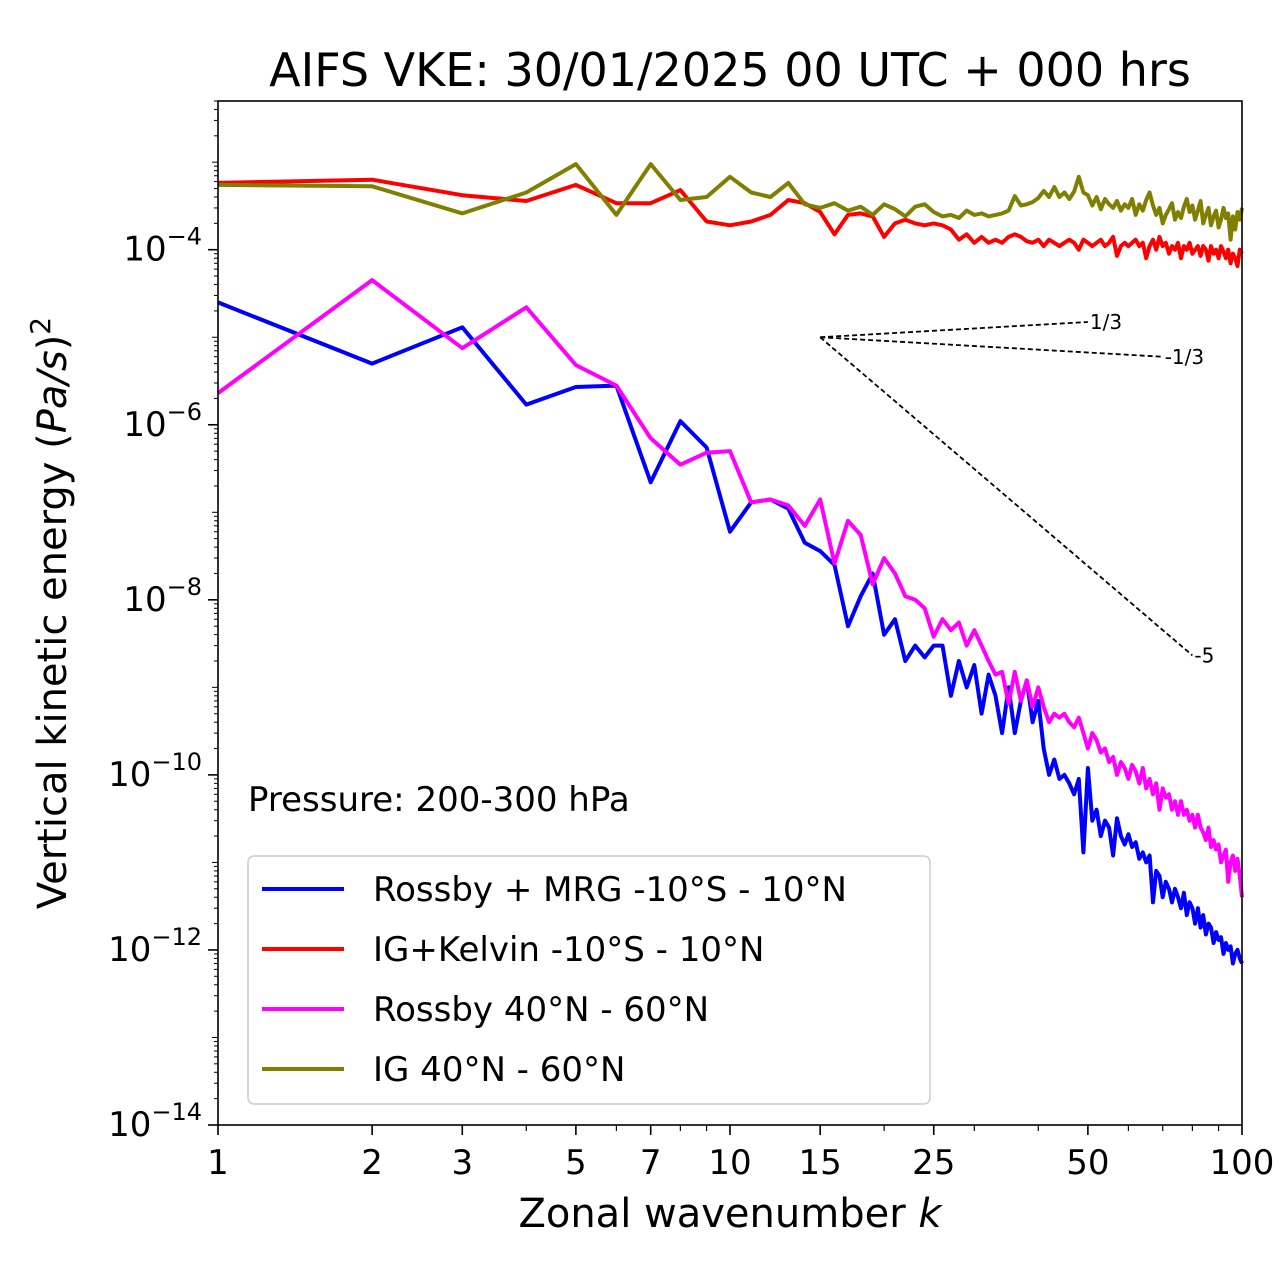 This screenshot has width=1280, height=1288. What do you see at coordinates (499, 1070) in the screenshot?
I see `legend-label-4: IG 40°N - 60°N` at bounding box center [499, 1070].